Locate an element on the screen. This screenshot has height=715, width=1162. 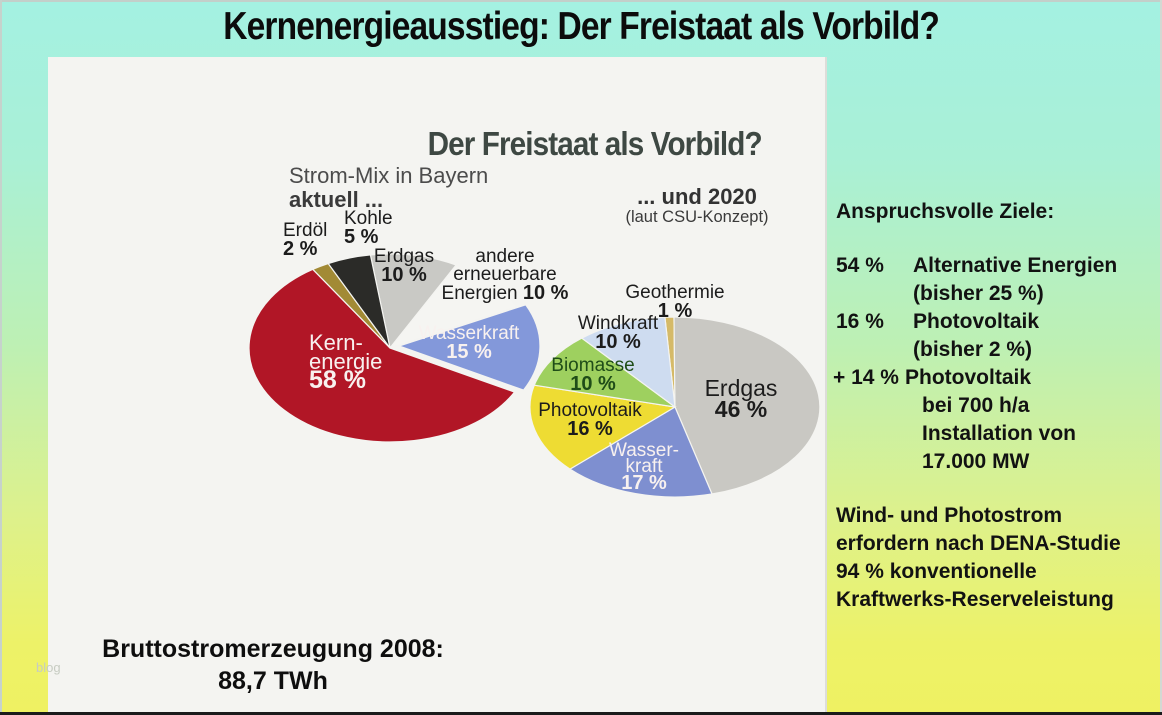
label-erdoel-name: Erdöl is located at coordinates (305, 230).